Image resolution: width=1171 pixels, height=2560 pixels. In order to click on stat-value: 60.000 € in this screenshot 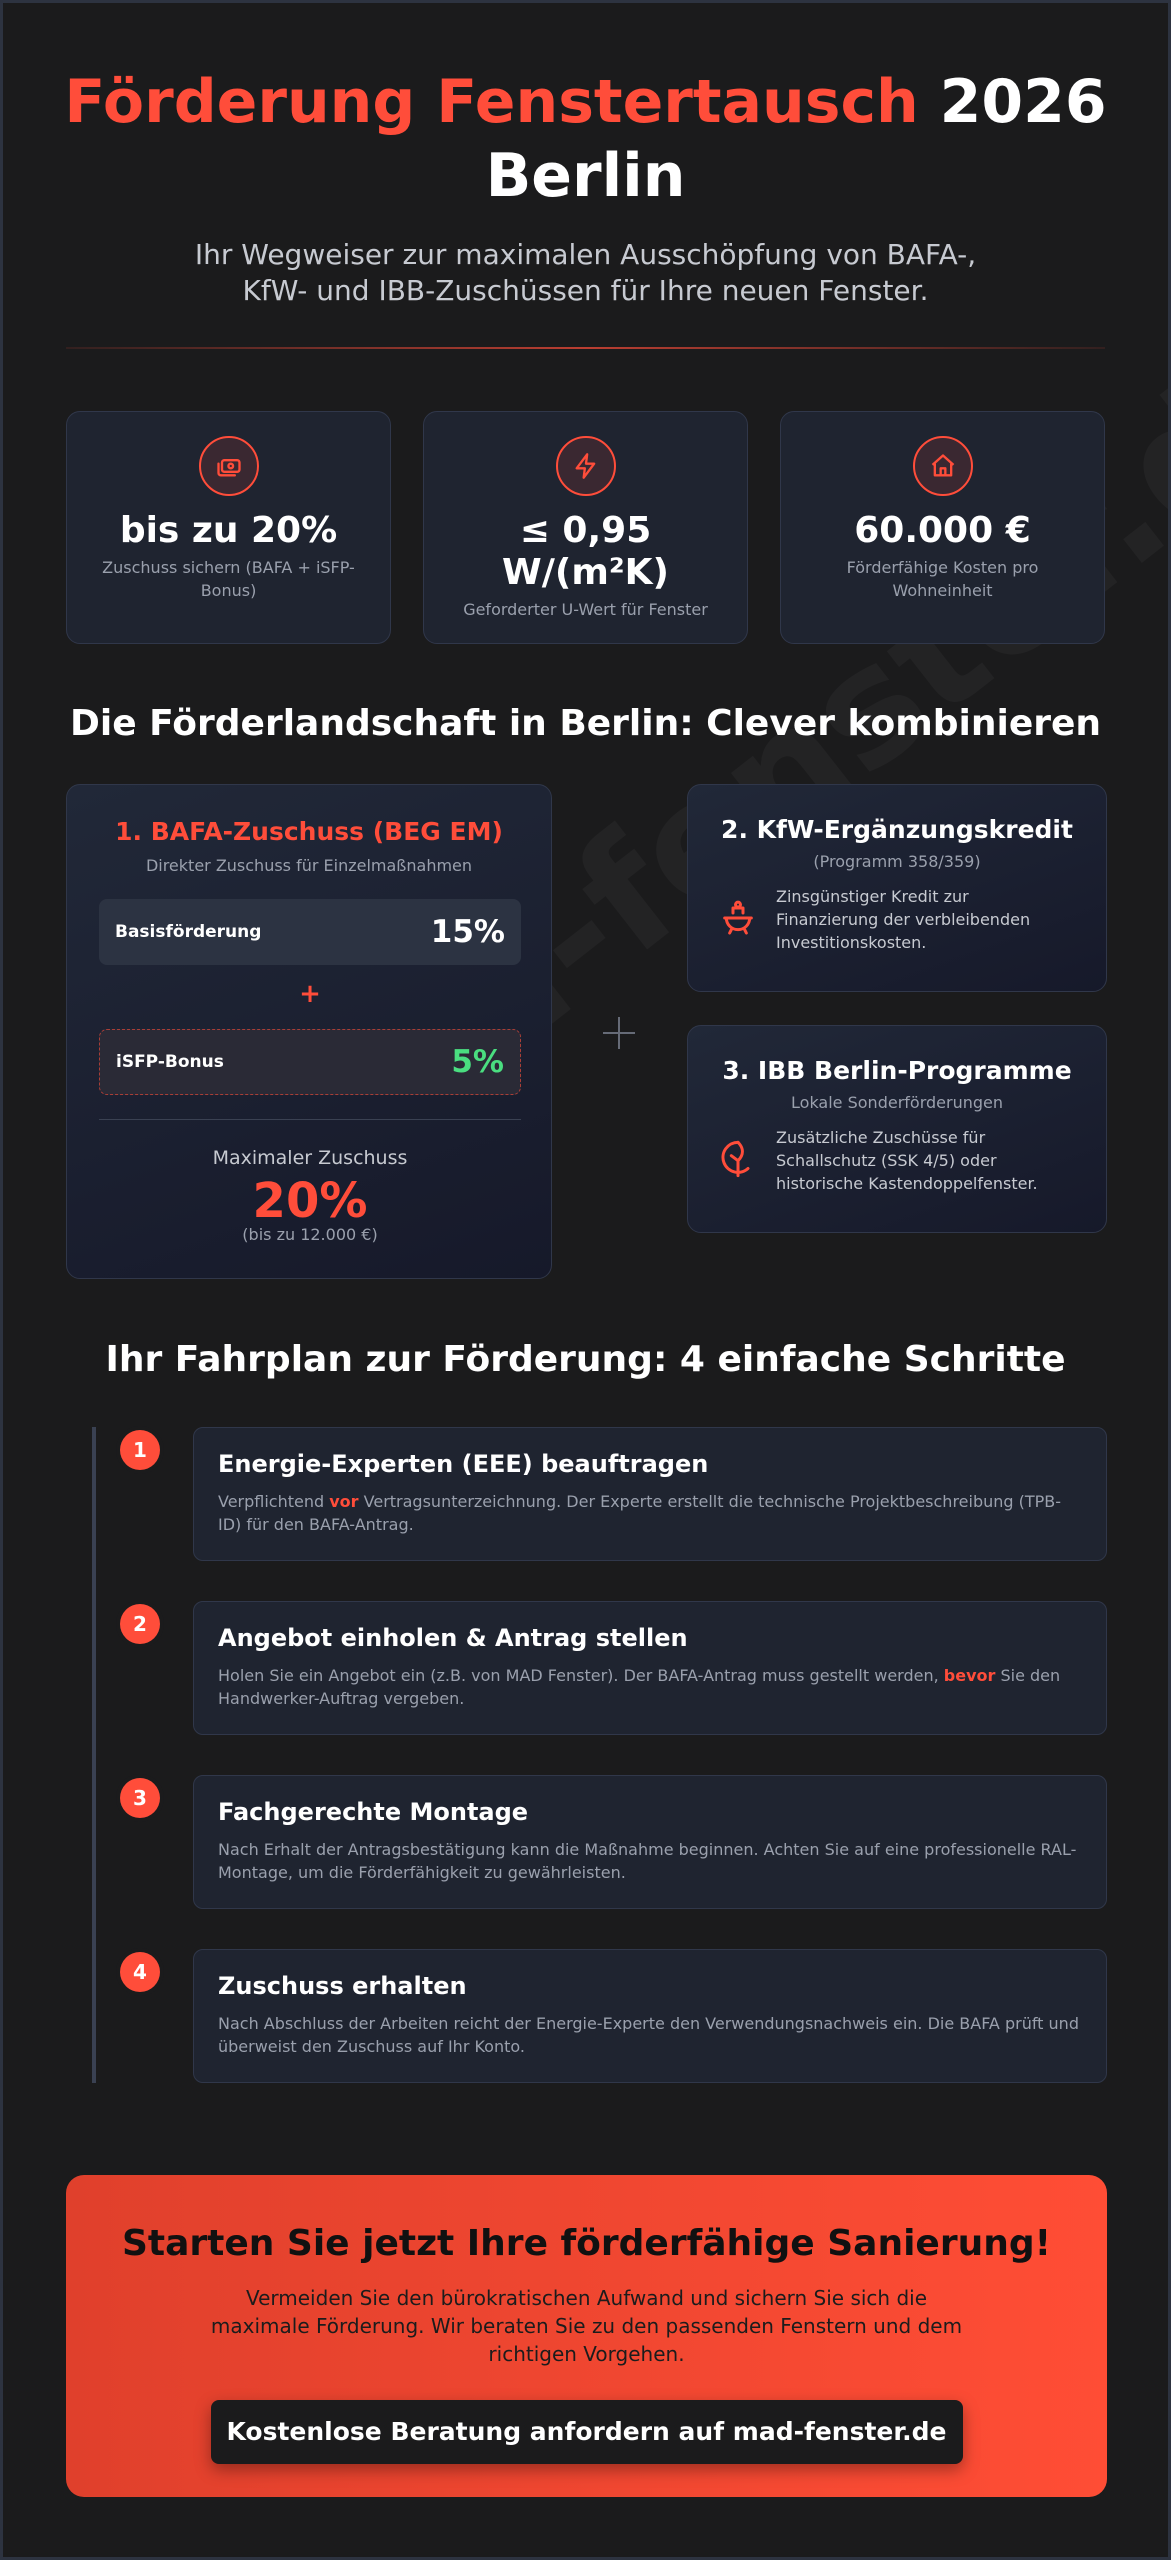, I will do `click(942, 530)`.